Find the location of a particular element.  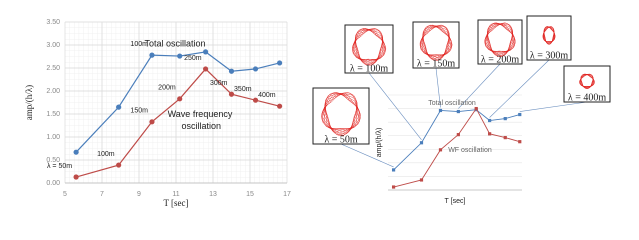

y-tick-label: 0.50 is located at coordinates (53, 160).